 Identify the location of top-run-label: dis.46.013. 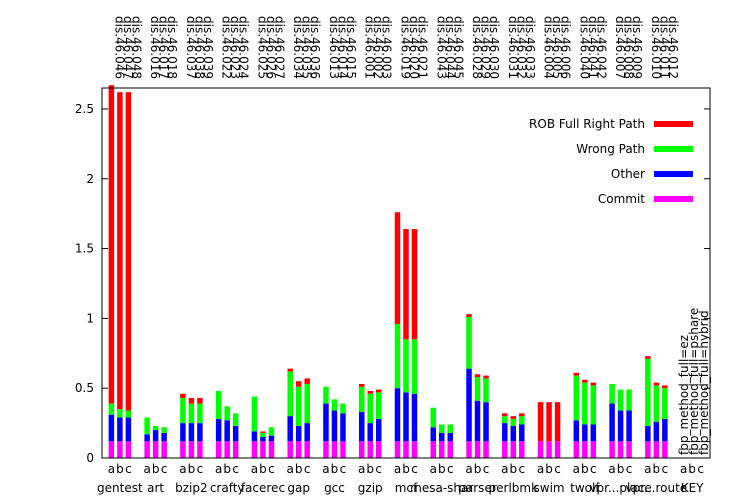
(334, 47).